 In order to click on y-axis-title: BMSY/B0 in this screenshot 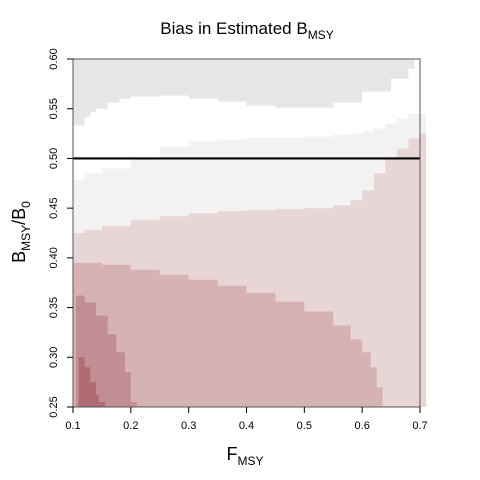, I will do `click(21, 232)`.